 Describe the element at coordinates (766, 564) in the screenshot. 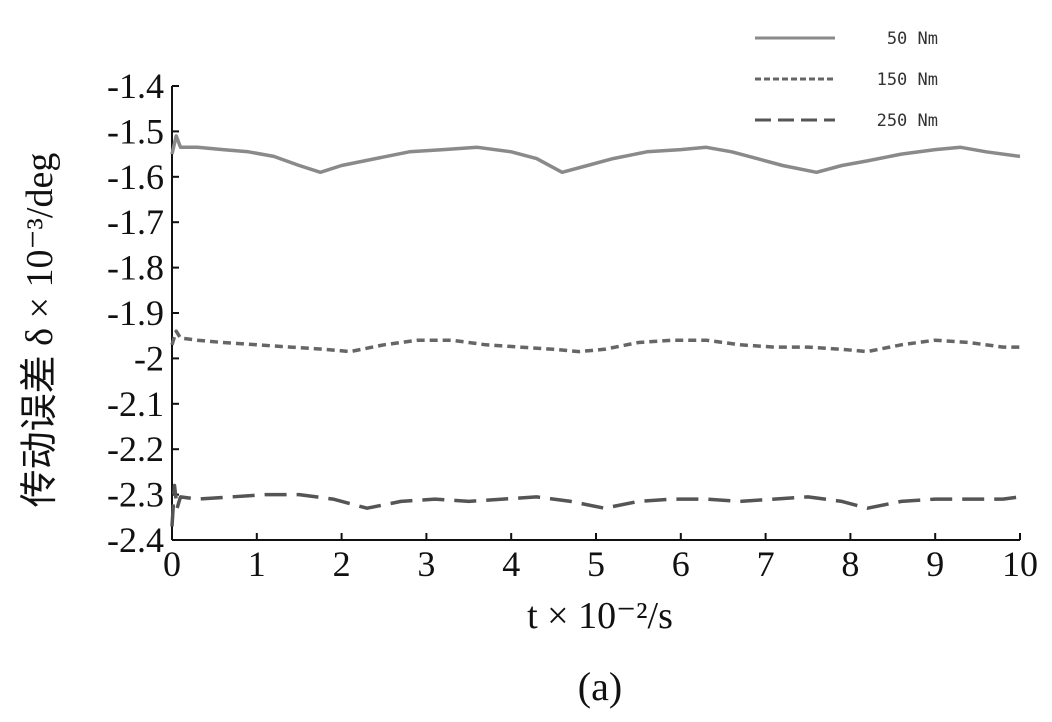

I see `x-tick-label: 7` at that location.